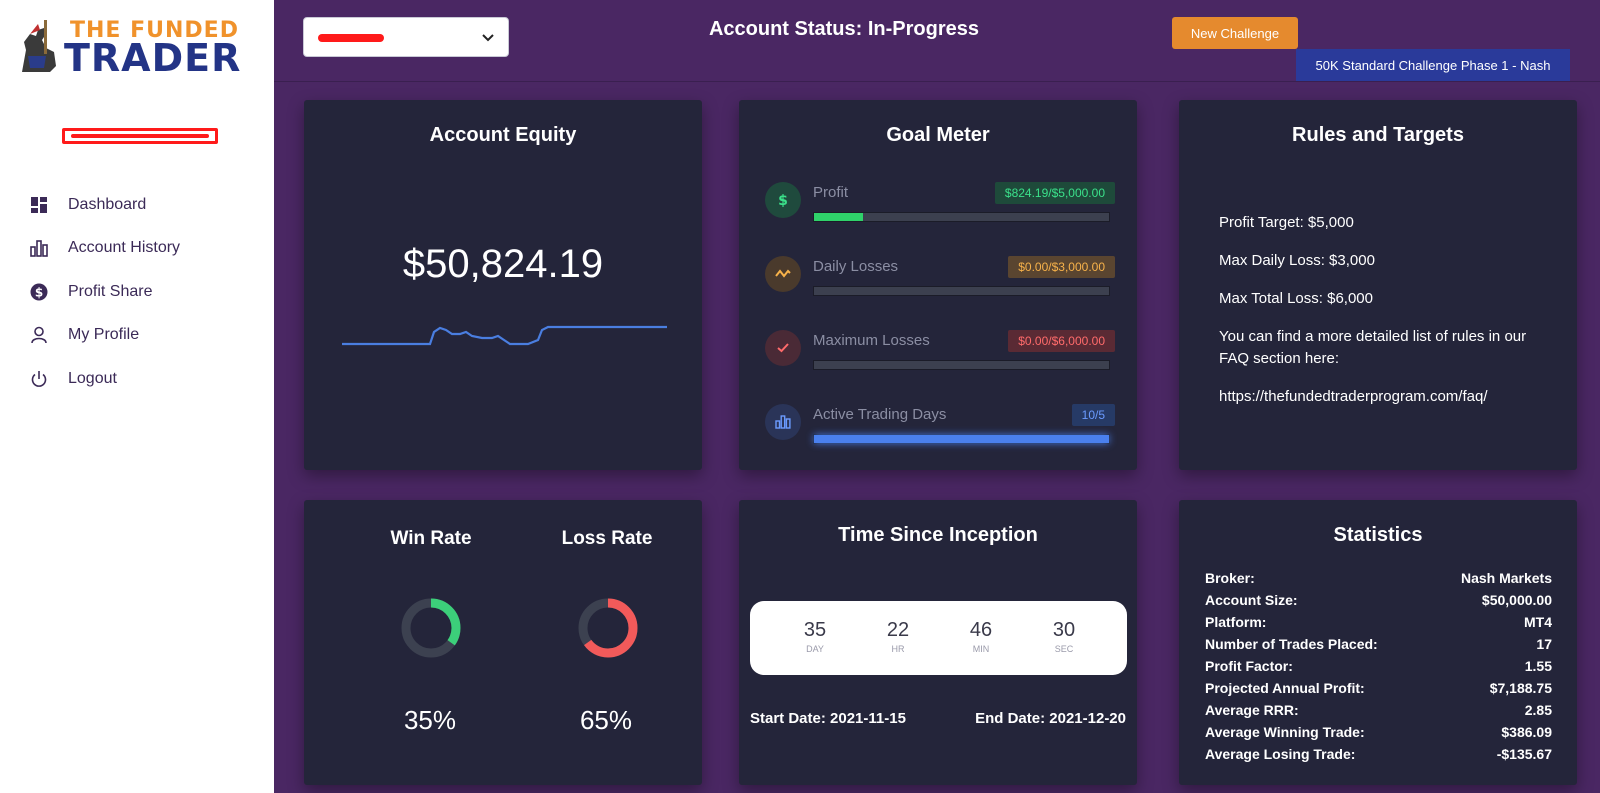 This screenshot has width=1600, height=793. I want to click on start-date: Start Date: 2021-11-15, so click(828, 718).